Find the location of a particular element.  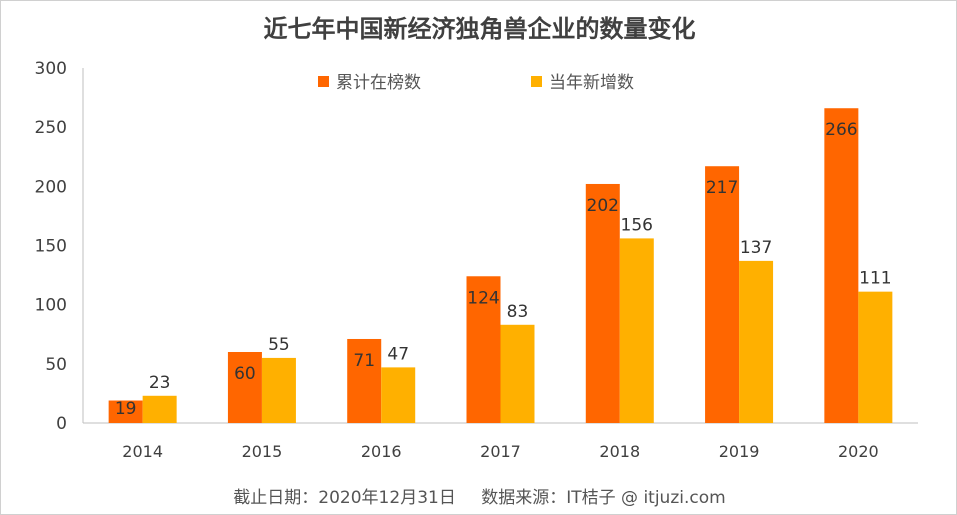

chart-footer: 截止日期：2020年12月31日 数据来源：IT桔子 @ itjuzi.com is located at coordinates (479, 495).